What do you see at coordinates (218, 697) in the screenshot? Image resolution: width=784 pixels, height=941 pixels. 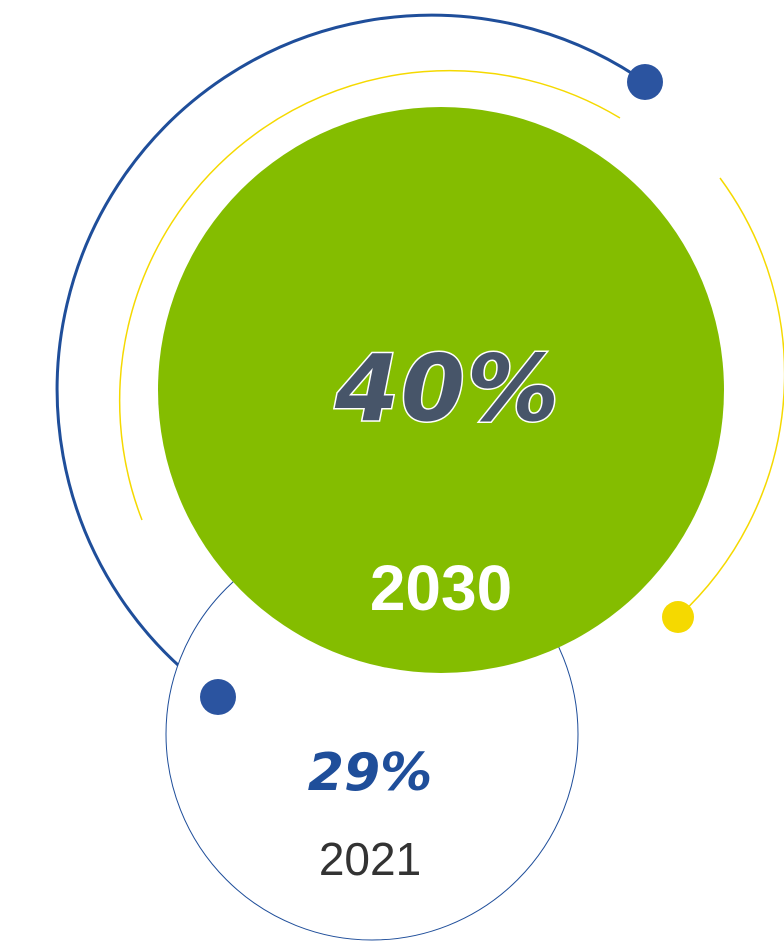 I see `navy-dot-bottom` at bounding box center [218, 697].